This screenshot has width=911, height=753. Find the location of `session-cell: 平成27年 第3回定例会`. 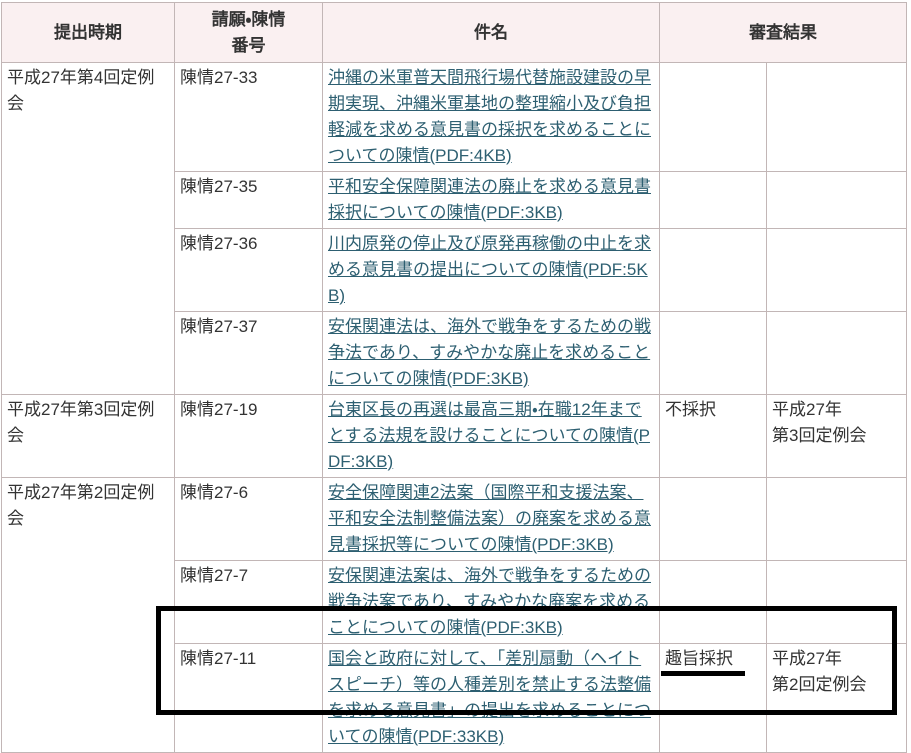

session-cell: 平成27年 第3回定例会 is located at coordinates (836, 436).